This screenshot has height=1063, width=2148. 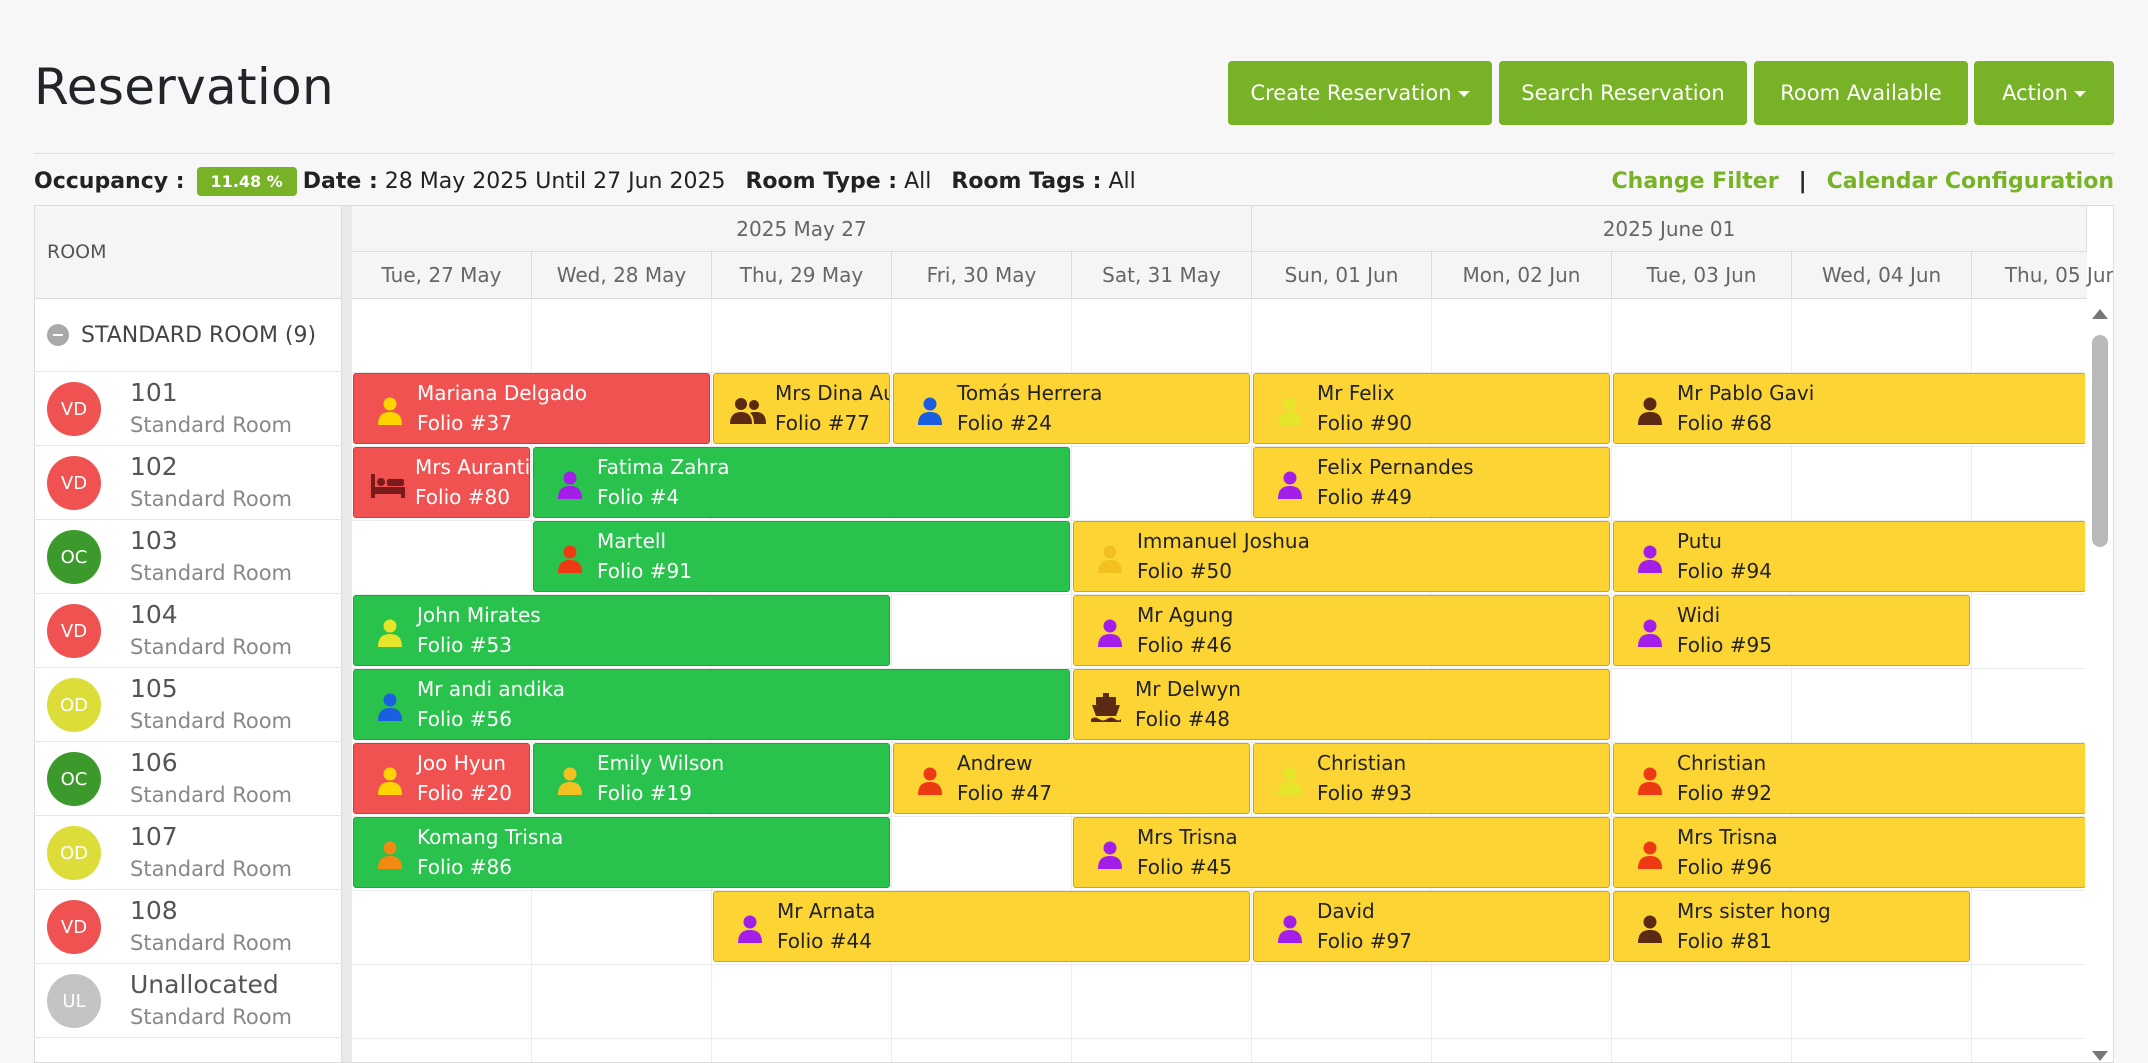 What do you see at coordinates (1346, 911) in the screenshot?
I see `guest-name: David` at bounding box center [1346, 911].